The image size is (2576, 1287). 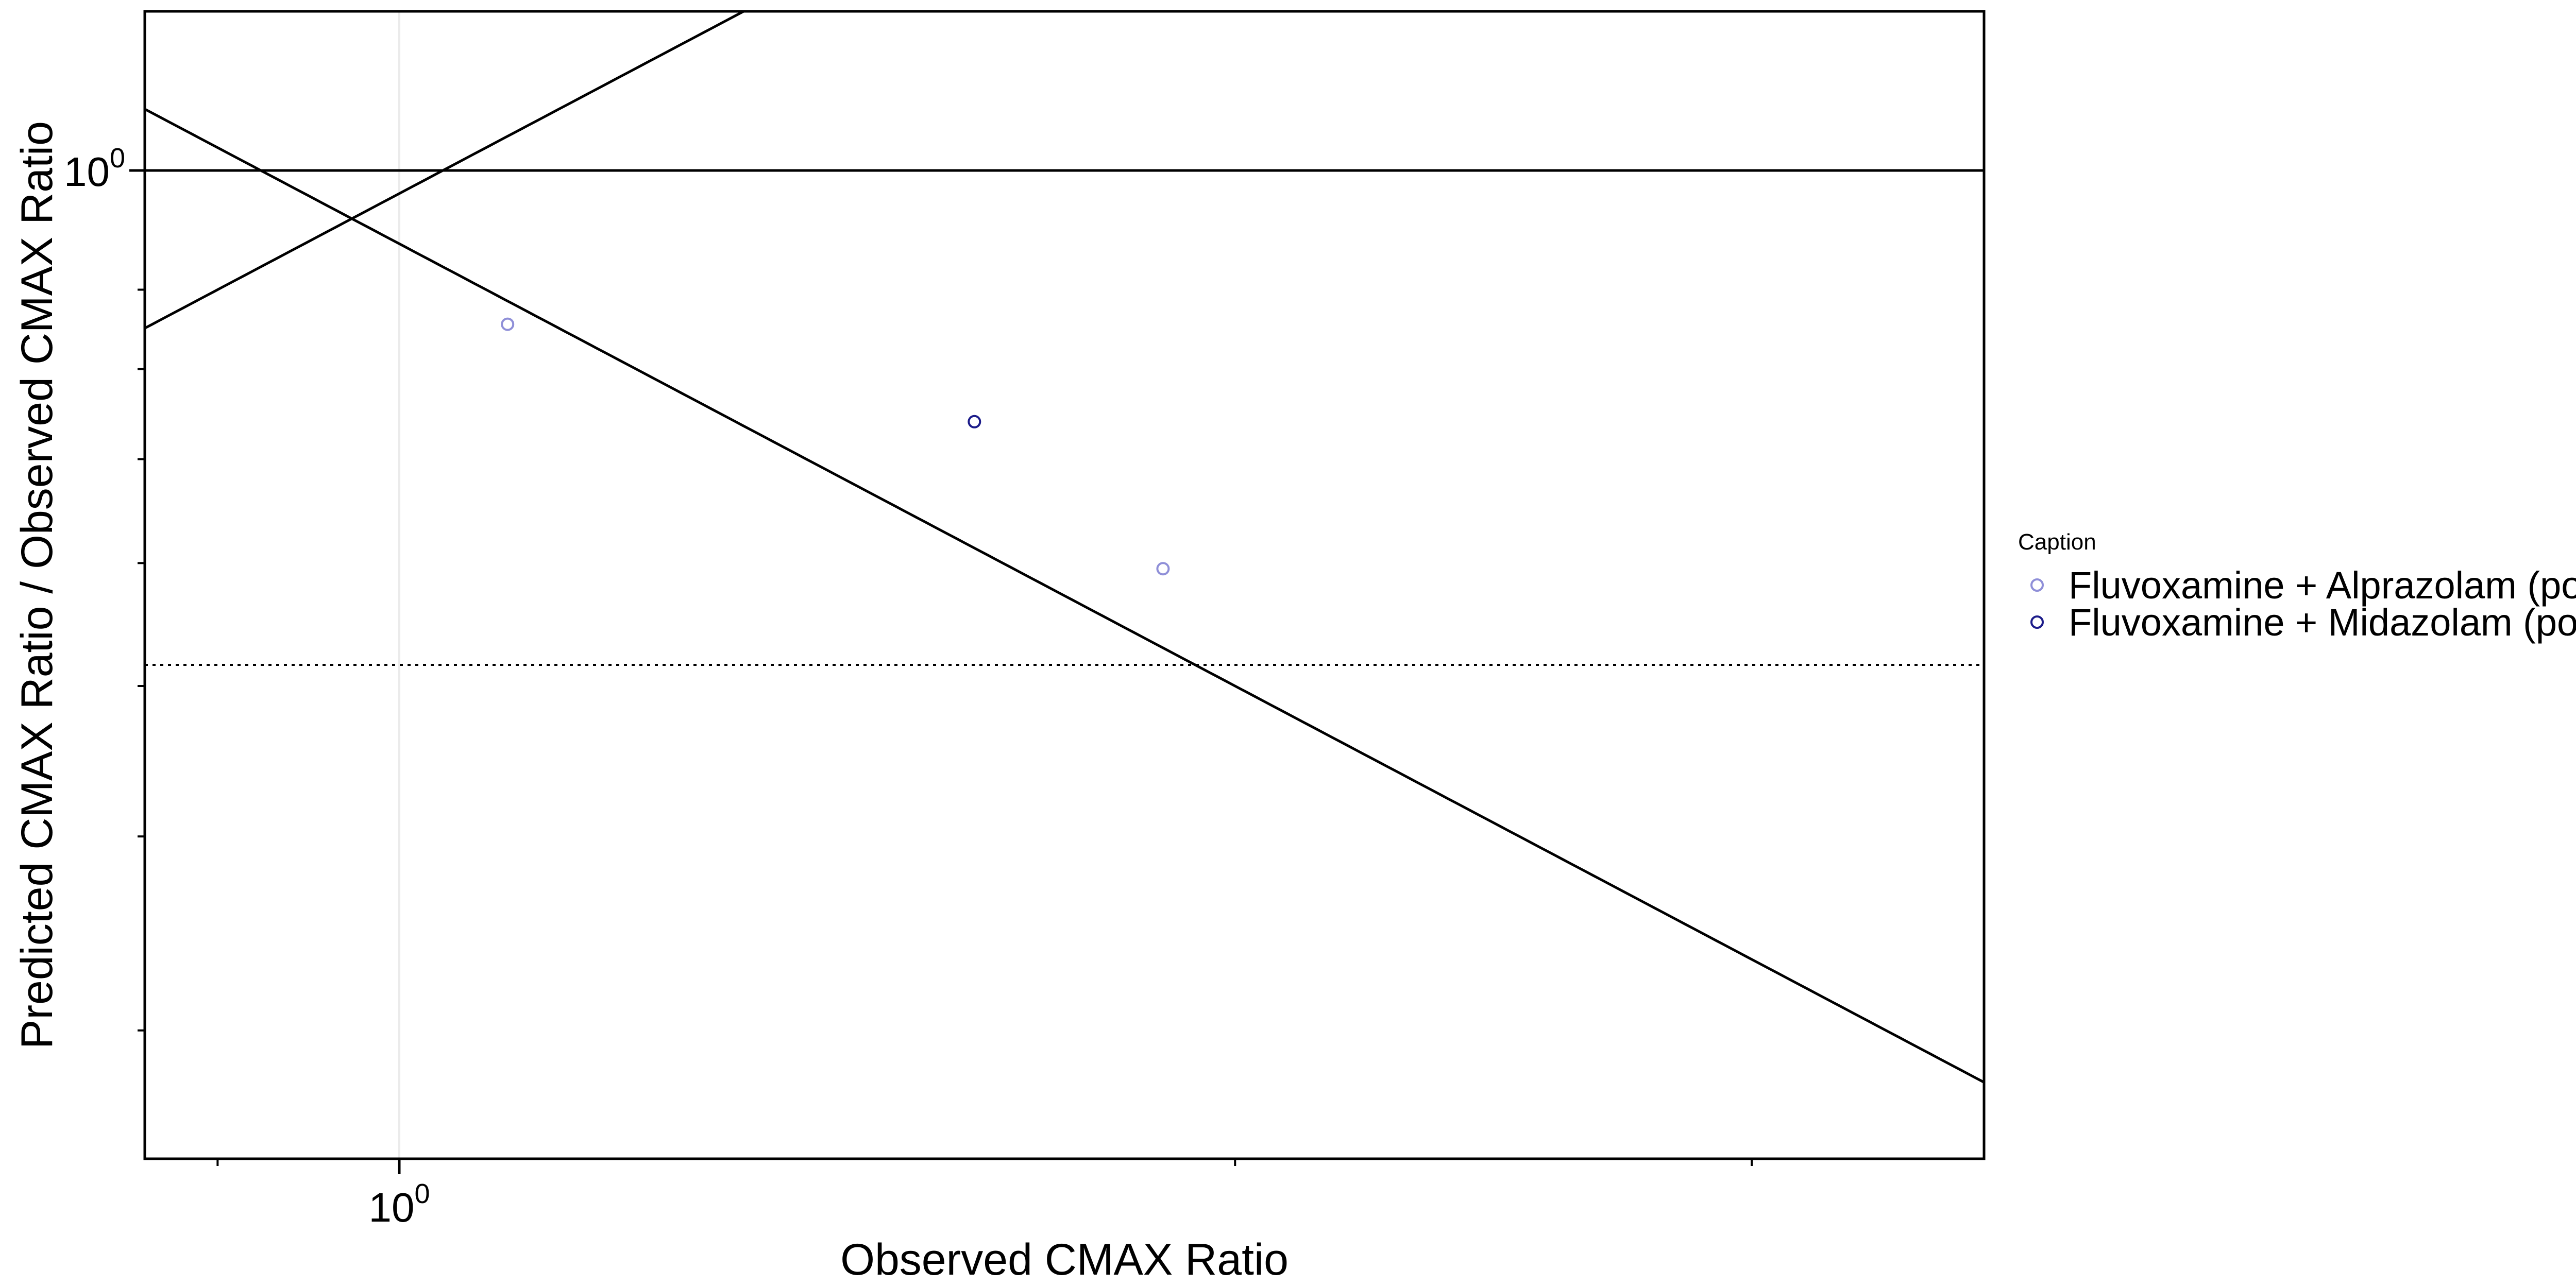 I want to click on legend-title: Caption, so click(x=2057, y=542).